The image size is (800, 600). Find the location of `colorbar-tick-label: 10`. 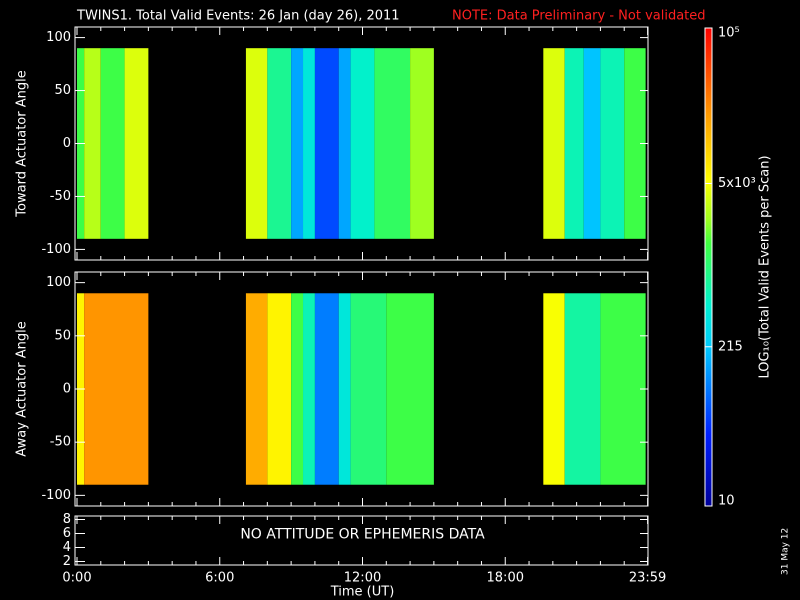

colorbar-tick-label: 10 is located at coordinates (726, 501).